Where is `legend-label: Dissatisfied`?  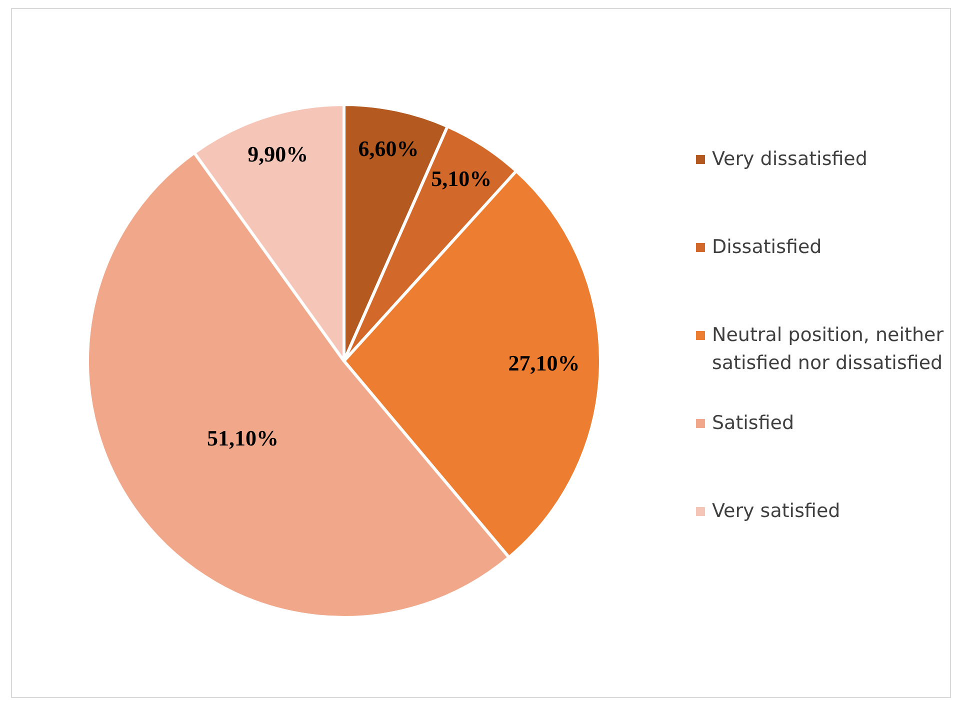
legend-label: Dissatisfied is located at coordinates (767, 247).